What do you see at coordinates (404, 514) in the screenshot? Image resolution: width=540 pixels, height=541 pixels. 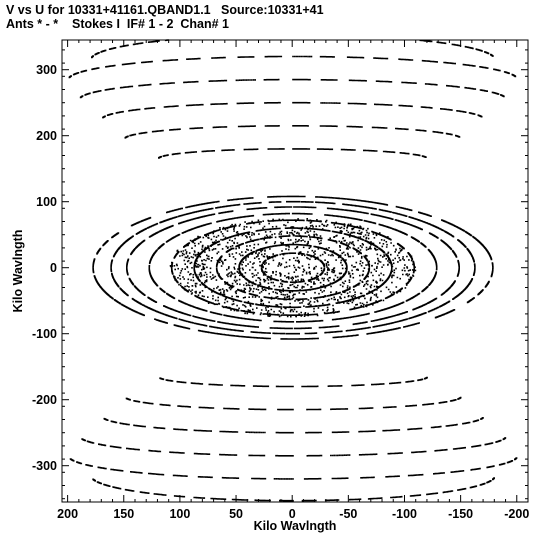 I see `x-tick-label: -100` at bounding box center [404, 514].